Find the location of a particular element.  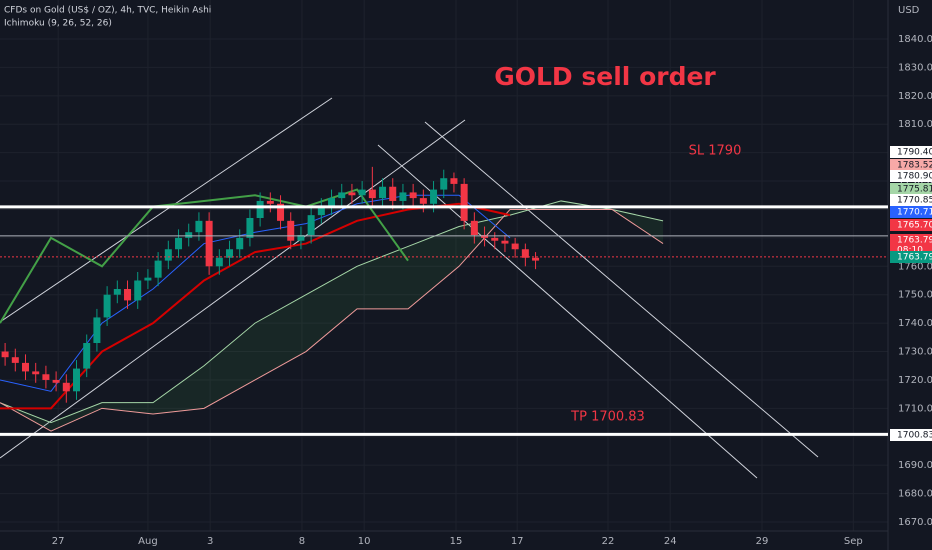

y-tick-label: 1690.00 is located at coordinates (915, 465).